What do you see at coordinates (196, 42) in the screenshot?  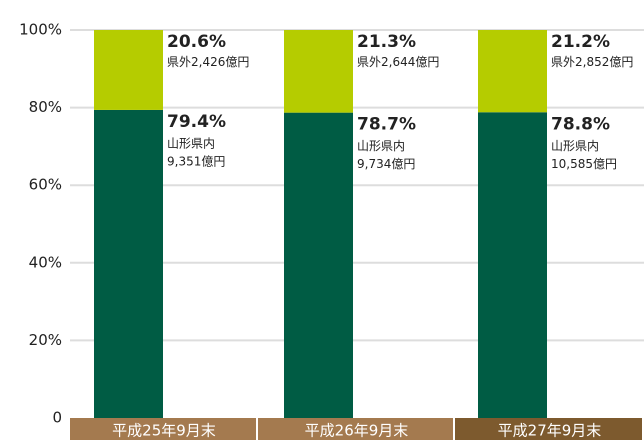 I see `value-label: 20.6%` at bounding box center [196, 42].